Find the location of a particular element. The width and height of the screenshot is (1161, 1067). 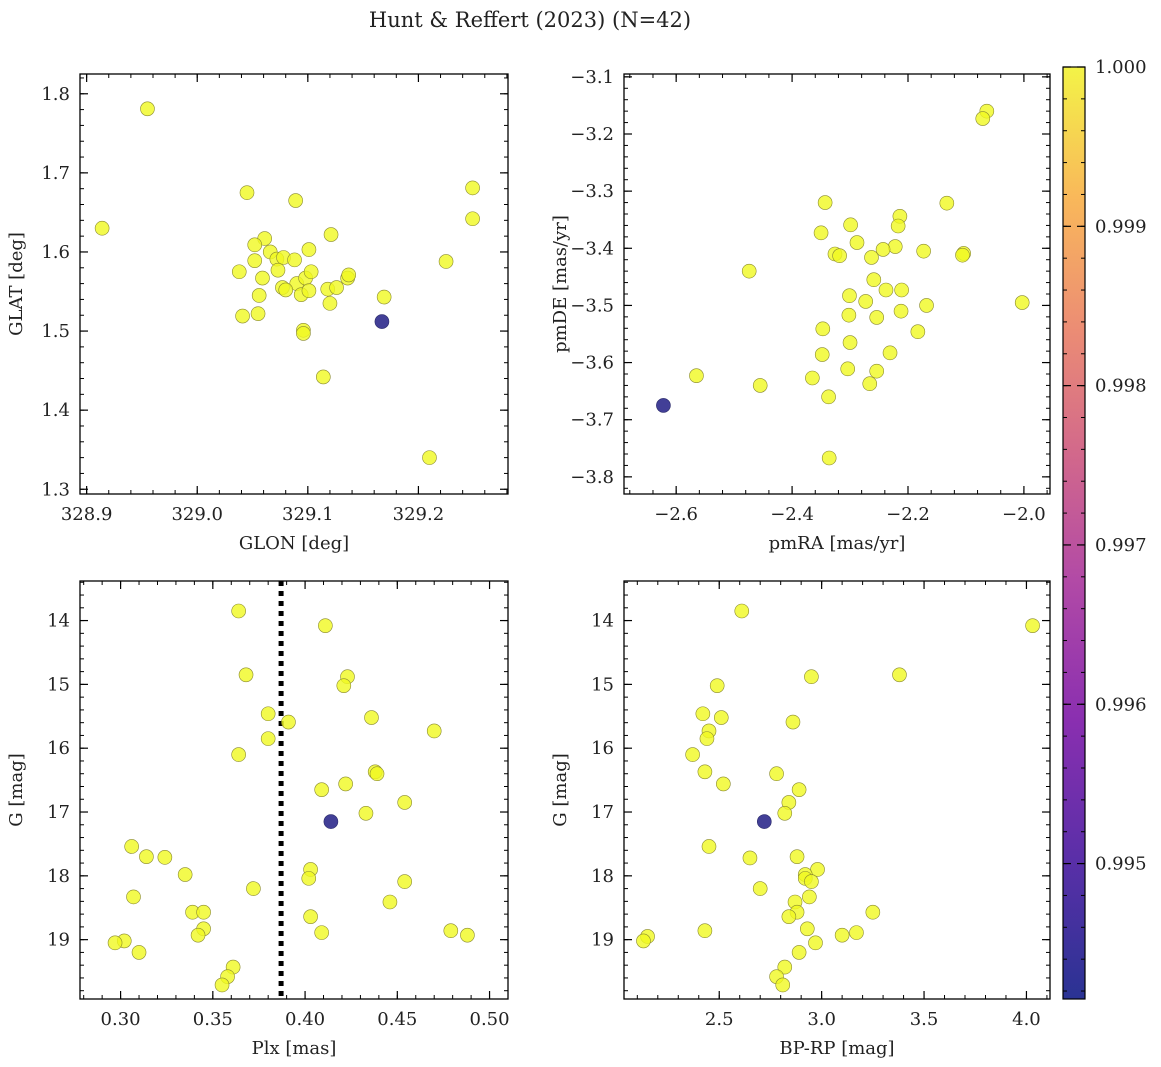

x-tick-label: 0.45 is located at coordinates (397, 1019).